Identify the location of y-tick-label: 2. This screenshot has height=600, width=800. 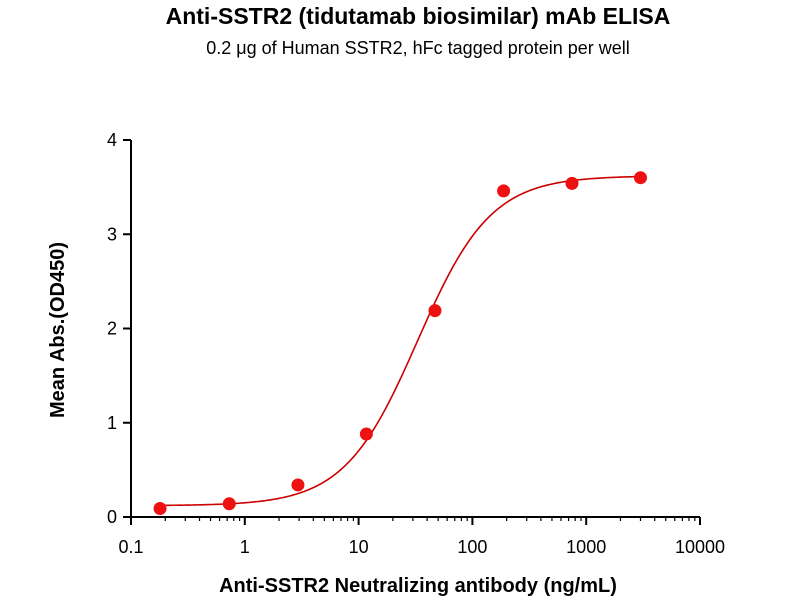
(112, 329).